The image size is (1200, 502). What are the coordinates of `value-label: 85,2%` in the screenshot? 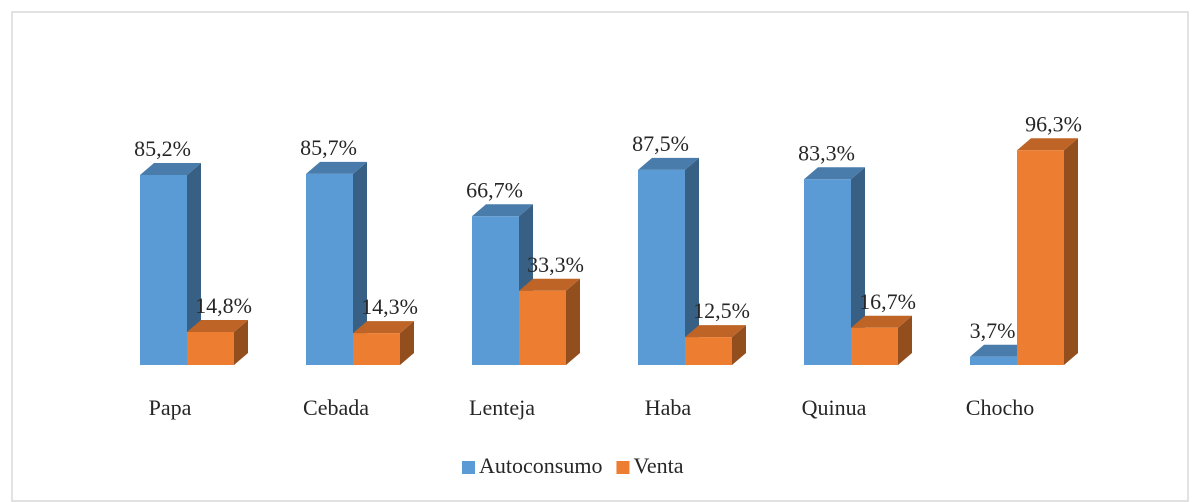 It's located at (162, 148).